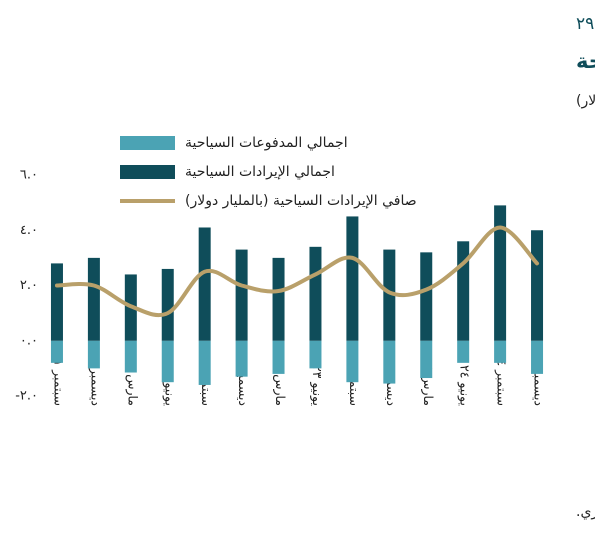 The image size is (595, 539). What do you see at coordinates (465, 386) in the screenshot?
I see `x-tick-label: يونيو ٢٤` at bounding box center [465, 386].